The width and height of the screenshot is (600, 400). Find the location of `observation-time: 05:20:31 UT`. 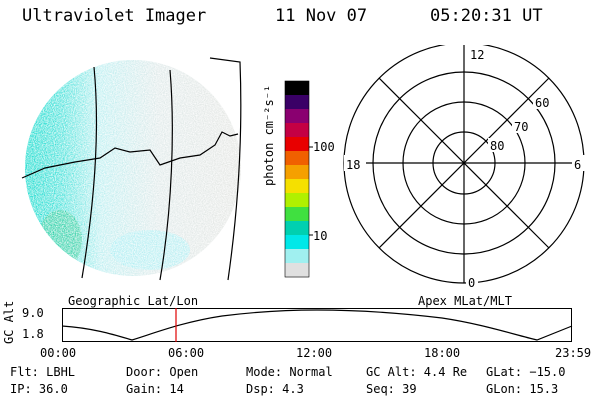

observation-time: 05:20:31 UT is located at coordinates (486, 16).